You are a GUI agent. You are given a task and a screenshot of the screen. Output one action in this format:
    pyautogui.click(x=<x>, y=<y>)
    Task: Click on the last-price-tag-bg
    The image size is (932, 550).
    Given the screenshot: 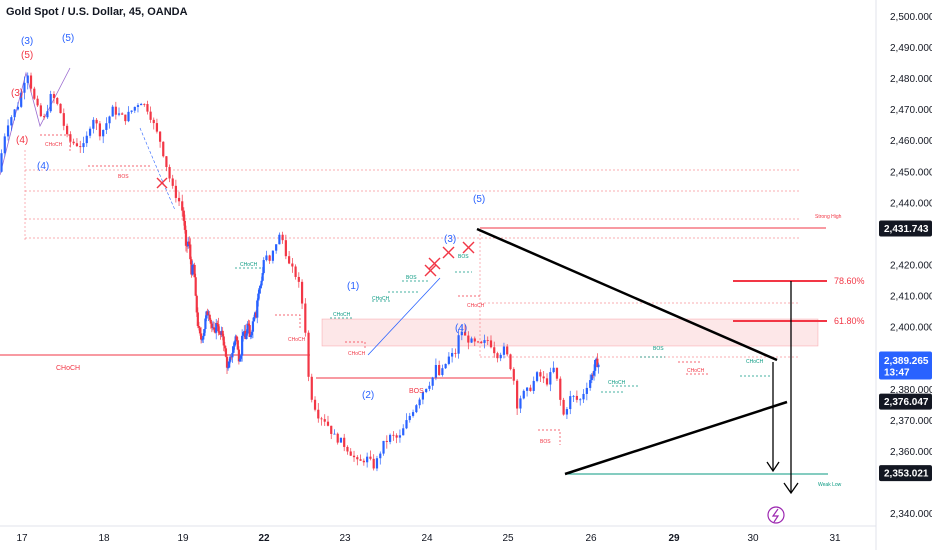 What is the action you would take?
    pyautogui.click(x=905, y=365)
    